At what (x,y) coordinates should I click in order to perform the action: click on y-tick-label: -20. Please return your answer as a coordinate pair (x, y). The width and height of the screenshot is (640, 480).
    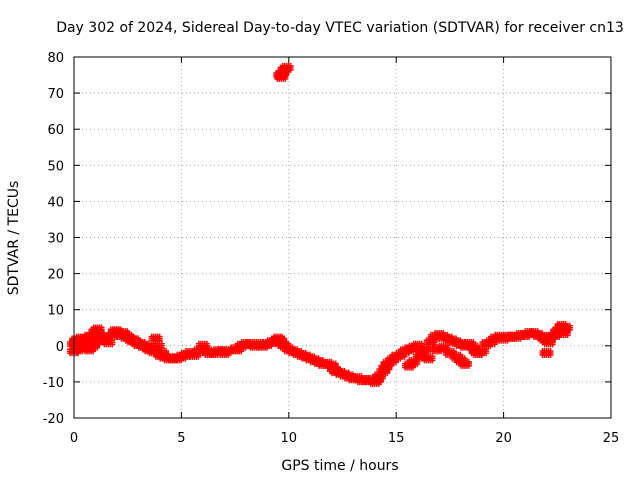
    Looking at the image, I should click on (53, 419).